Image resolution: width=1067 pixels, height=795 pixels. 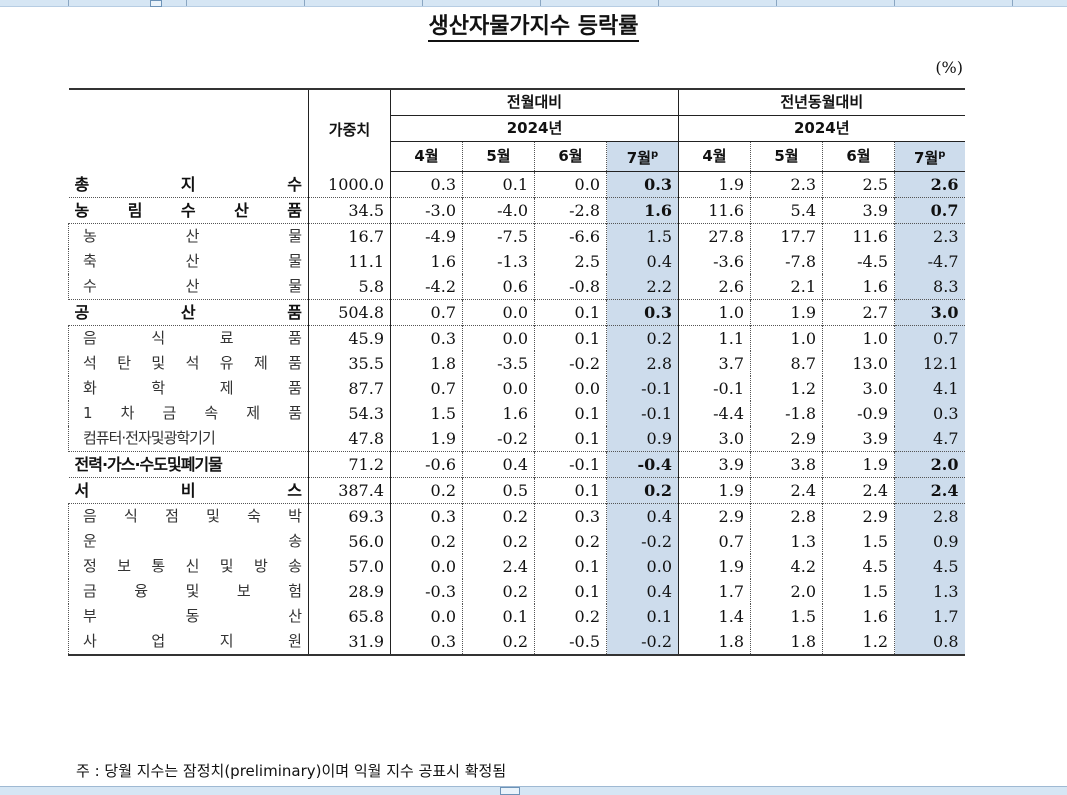 I want to click on table-row: 정 보 통 신 및 방 송 57.0 0.0 2.4 0.1 0.0 1.9 4.2 4.5 4.5, so click(x=516, y=566).